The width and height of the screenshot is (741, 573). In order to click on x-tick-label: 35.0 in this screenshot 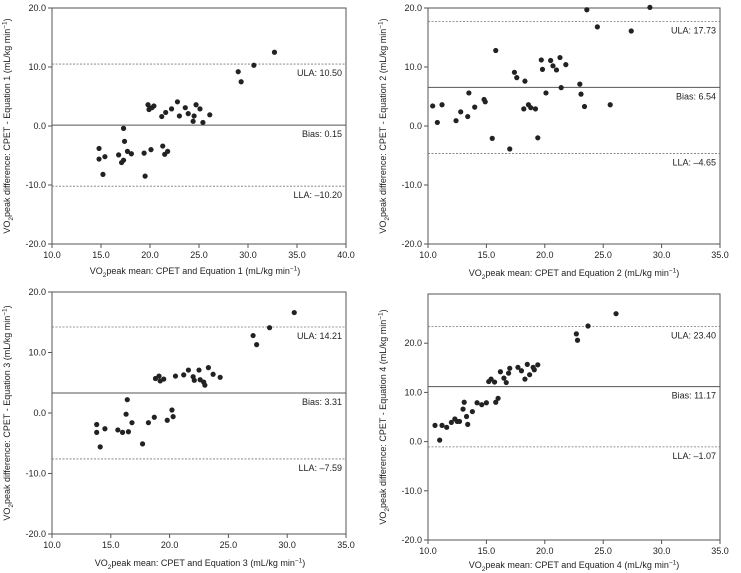, I will do `click(720, 551)`.